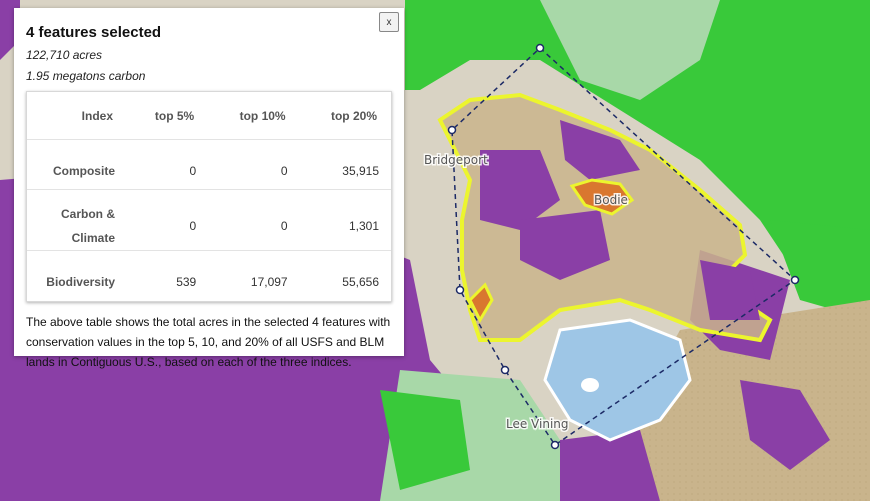  I want to click on table-row: Biodiversity 539 17,097 55,656, so click(209, 276).